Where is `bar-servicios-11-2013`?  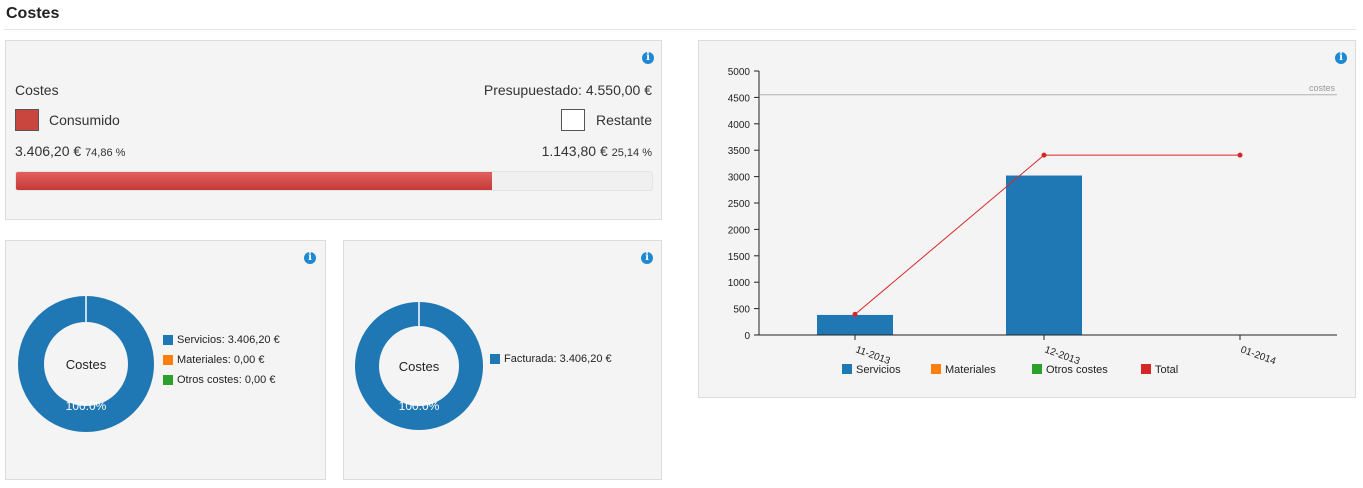 bar-servicios-11-2013 is located at coordinates (855, 324).